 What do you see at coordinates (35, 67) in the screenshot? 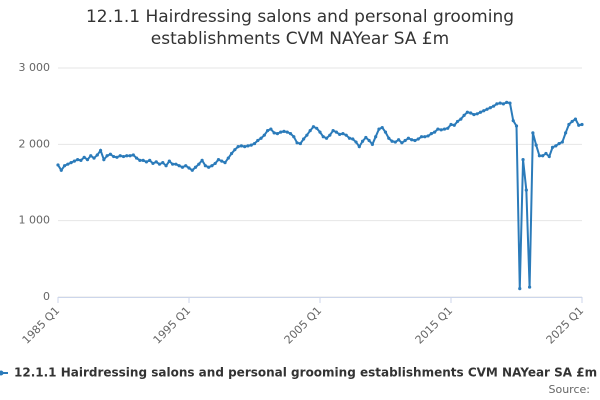
I see `y-tick-label: 3 000` at bounding box center [35, 67].